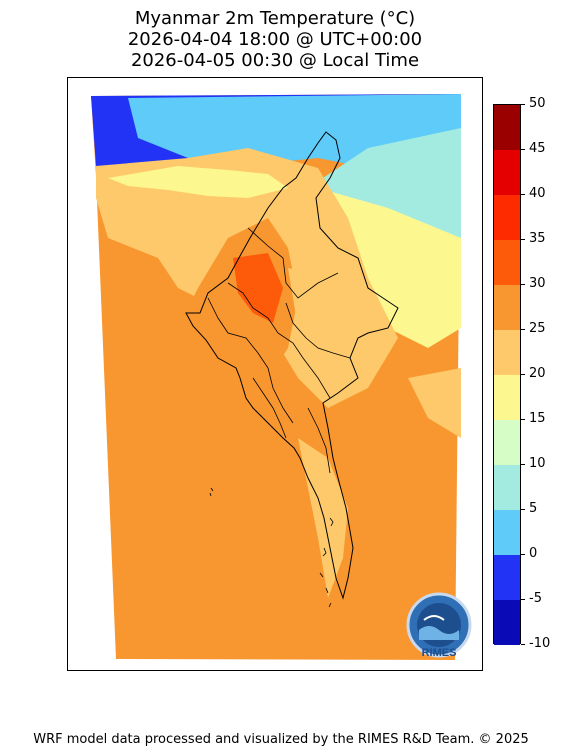 The width and height of the screenshot is (562, 756). I want to click on coastal-warm, so click(323, 518).